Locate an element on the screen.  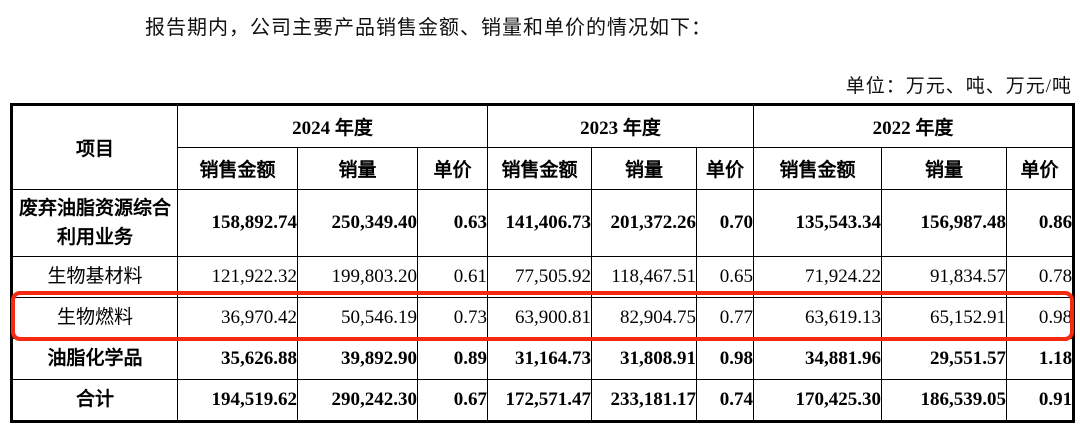
cell-value: 250,349.40 is located at coordinates (357, 223).